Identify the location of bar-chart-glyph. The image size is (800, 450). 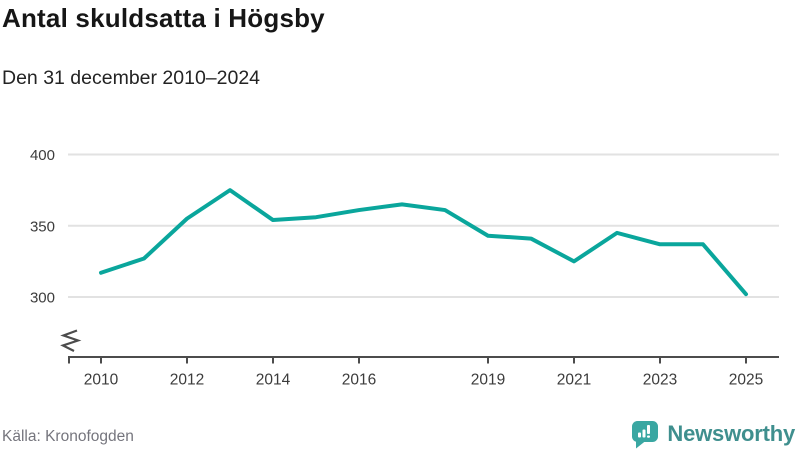
(644, 431).